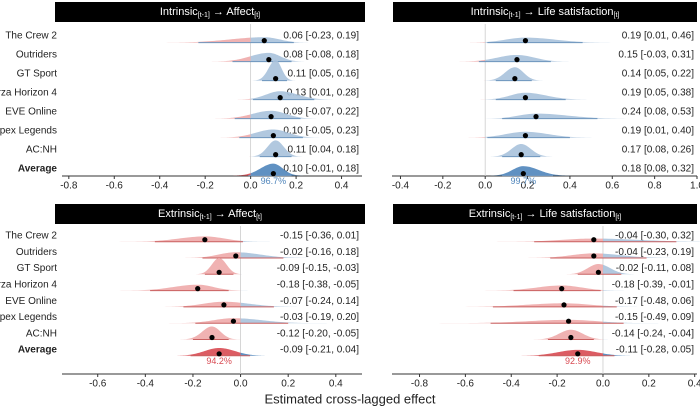  I want to click on value-label: 0.19 [0.01, 0.40], so click(658, 131).